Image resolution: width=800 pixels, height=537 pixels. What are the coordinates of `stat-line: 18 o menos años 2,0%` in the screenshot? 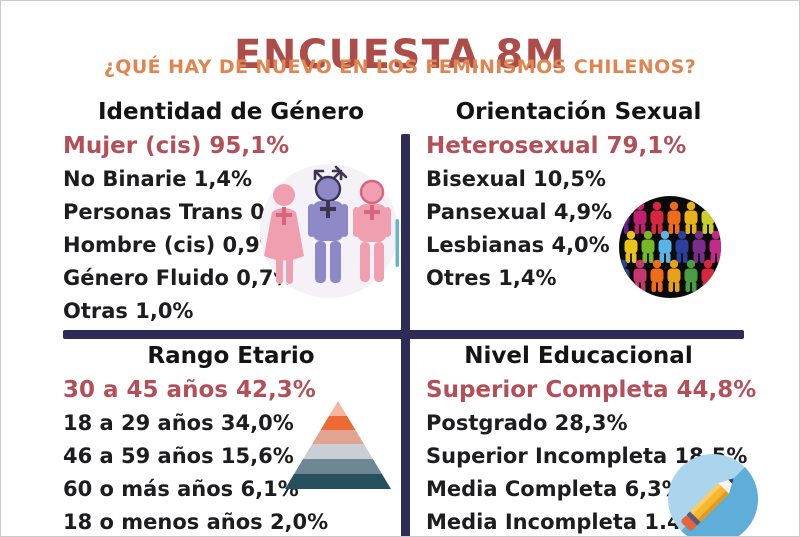 It's located at (196, 522).